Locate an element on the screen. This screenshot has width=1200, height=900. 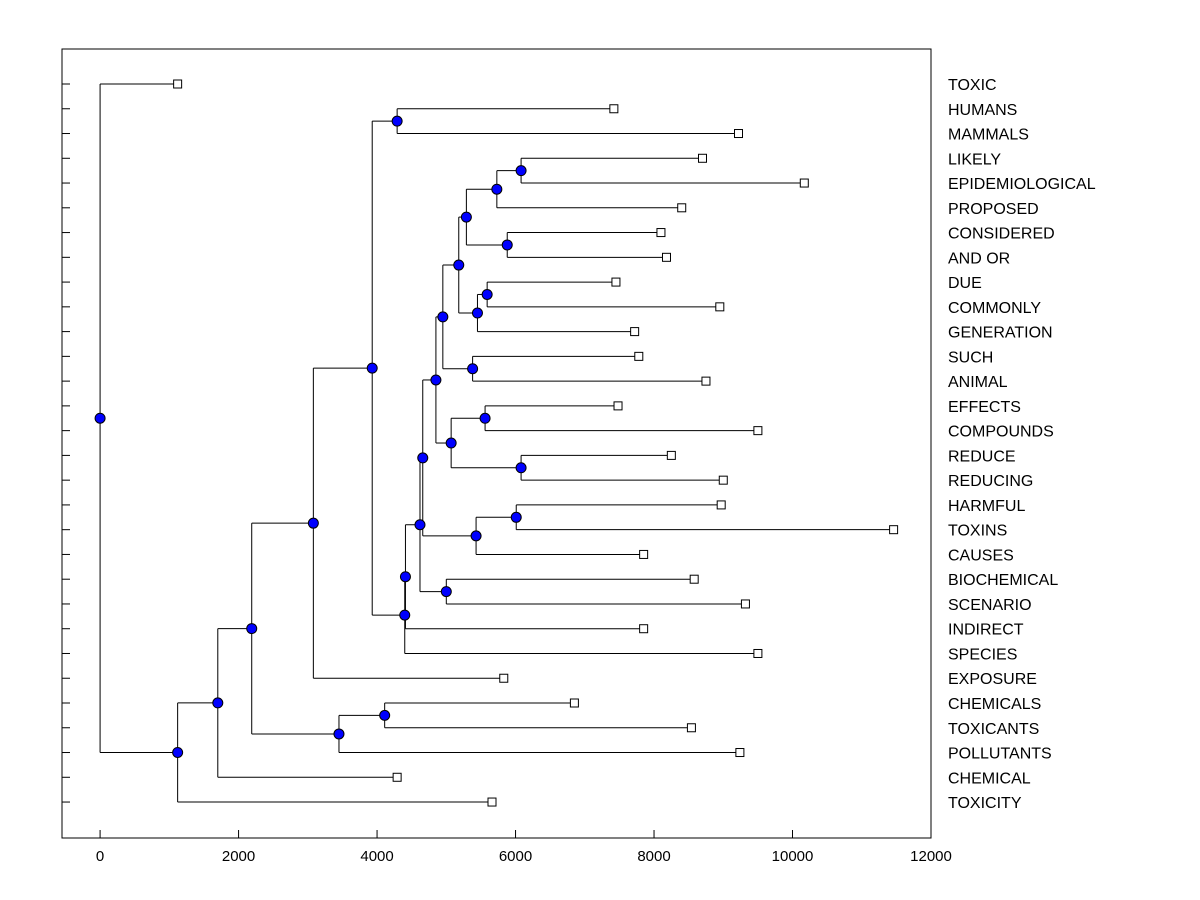
leaf-label-reduce: REDUCE is located at coordinates (982, 456).